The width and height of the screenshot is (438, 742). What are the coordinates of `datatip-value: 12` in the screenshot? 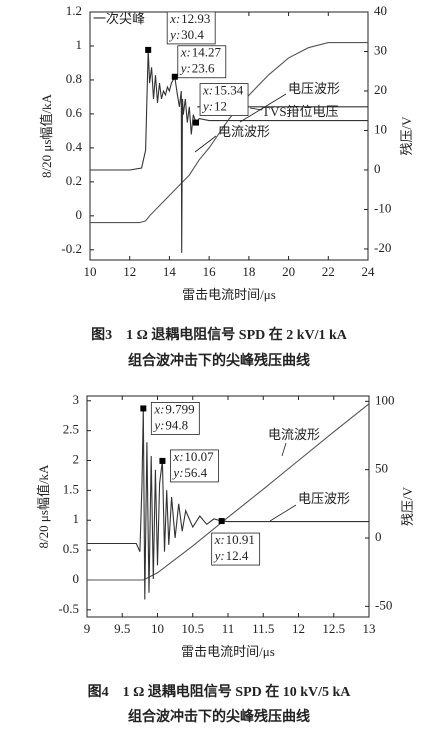 It's located at (220, 106).